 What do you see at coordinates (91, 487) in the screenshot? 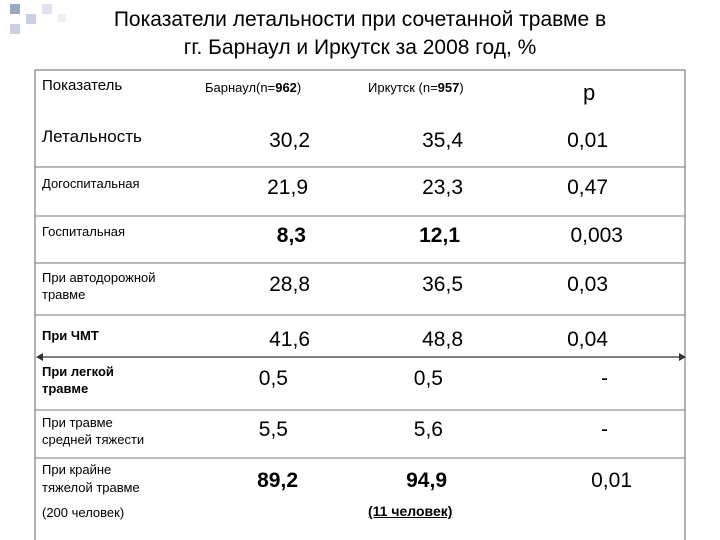
I see `row-label: тяжелой травме` at bounding box center [91, 487].